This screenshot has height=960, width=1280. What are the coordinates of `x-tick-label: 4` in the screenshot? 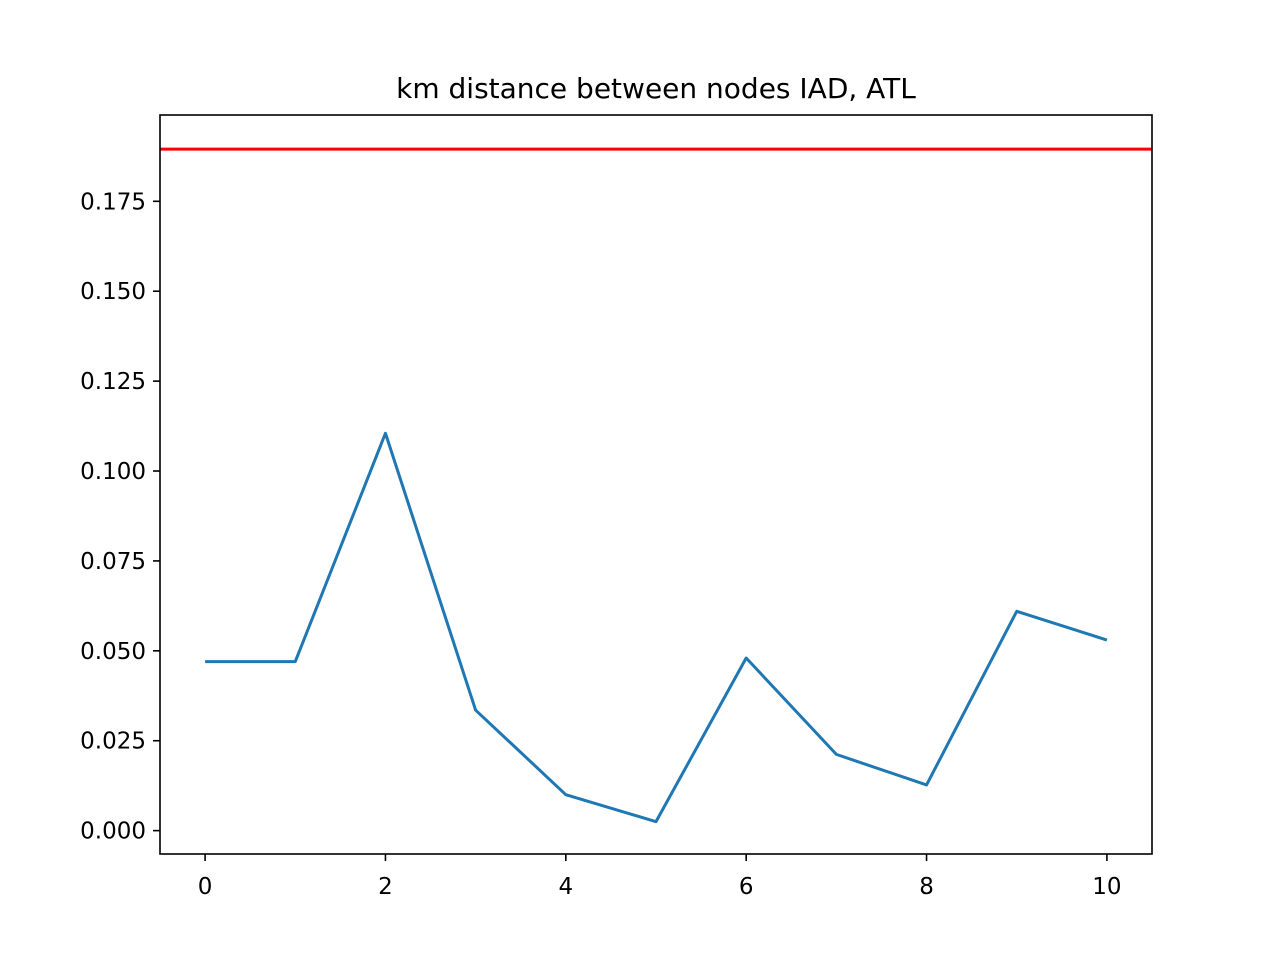 It's located at (565, 887).